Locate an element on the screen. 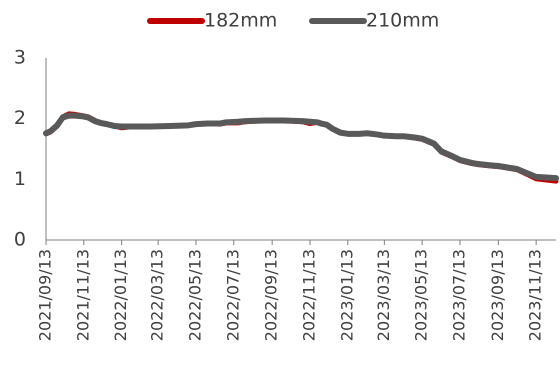 The image size is (560, 374). x-tick-label: 2022/05/13 is located at coordinates (194, 295).